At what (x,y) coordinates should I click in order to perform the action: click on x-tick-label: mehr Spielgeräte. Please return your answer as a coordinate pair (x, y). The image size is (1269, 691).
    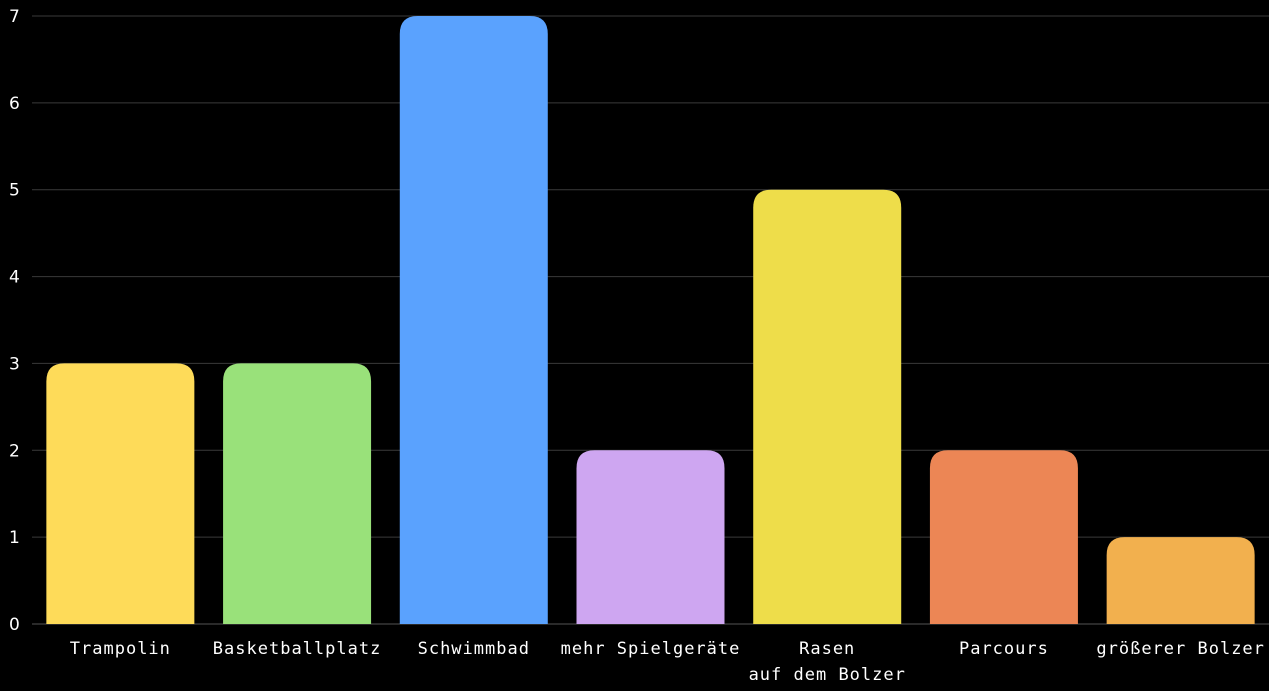
    Looking at the image, I should click on (651, 649).